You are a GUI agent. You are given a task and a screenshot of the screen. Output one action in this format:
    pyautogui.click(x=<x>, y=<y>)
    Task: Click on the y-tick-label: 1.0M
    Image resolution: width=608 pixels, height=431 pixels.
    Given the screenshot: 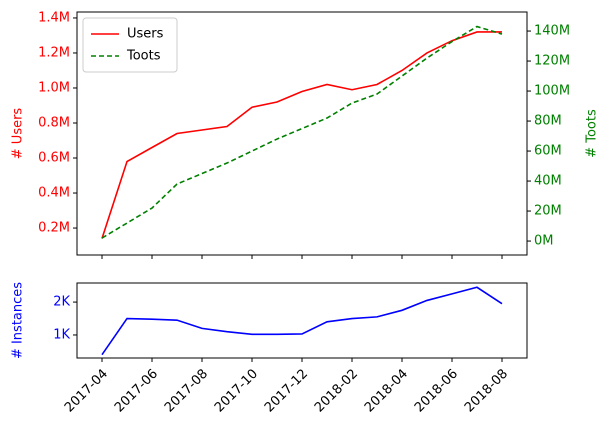 What is the action you would take?
    pyautogui.click(x=54, y=87)
    